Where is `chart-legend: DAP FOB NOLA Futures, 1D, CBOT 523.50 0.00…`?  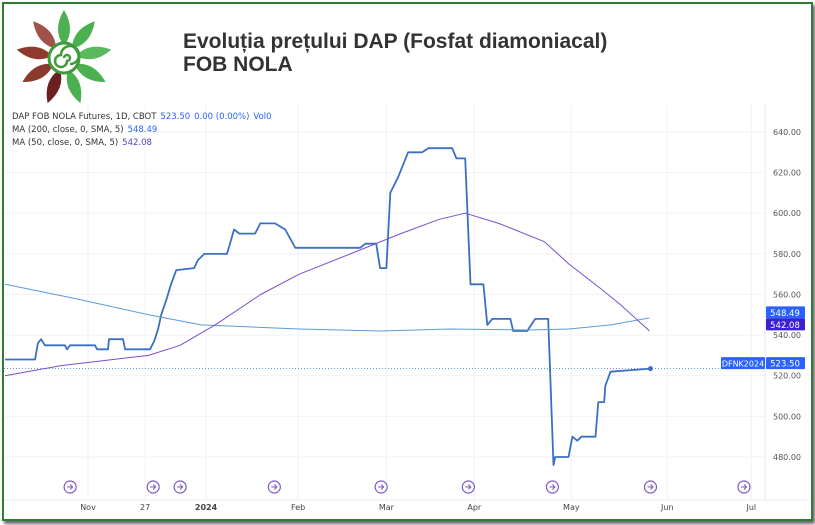
chart-legend: DAP FOB NOLA Futures, 1D, CBOT 523.50 0.00… is located at coordinates (142, 130).